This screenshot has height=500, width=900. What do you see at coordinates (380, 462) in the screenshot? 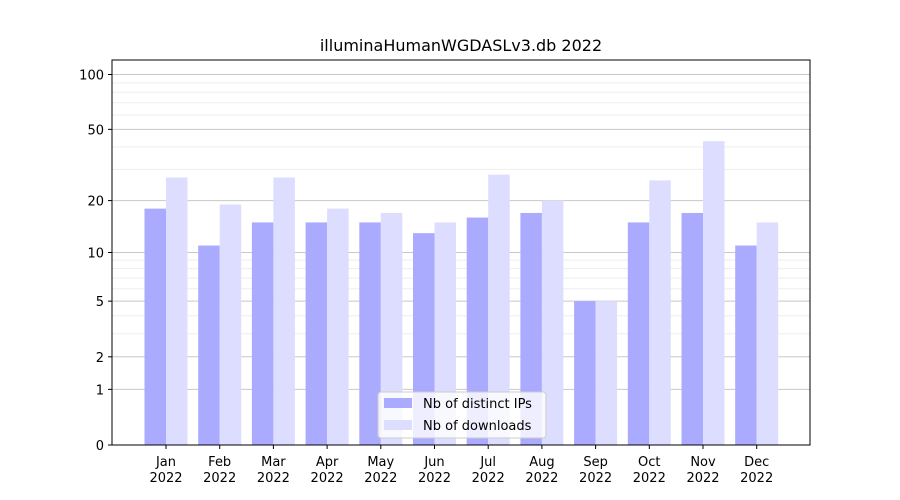
I see `x-tick-label-month: May` at bounding box center [380, 462].